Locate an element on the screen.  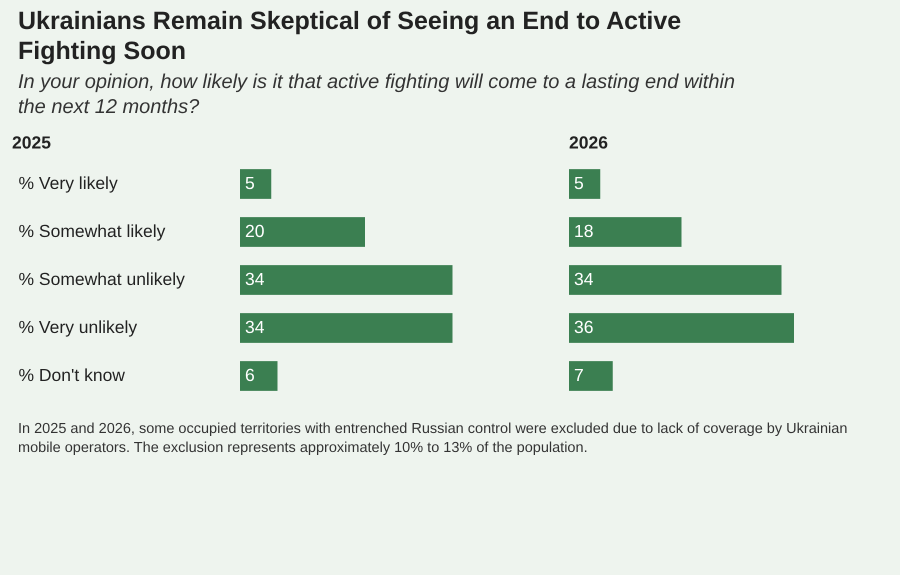
data-label: 6 is located at coordinates (250, 375).